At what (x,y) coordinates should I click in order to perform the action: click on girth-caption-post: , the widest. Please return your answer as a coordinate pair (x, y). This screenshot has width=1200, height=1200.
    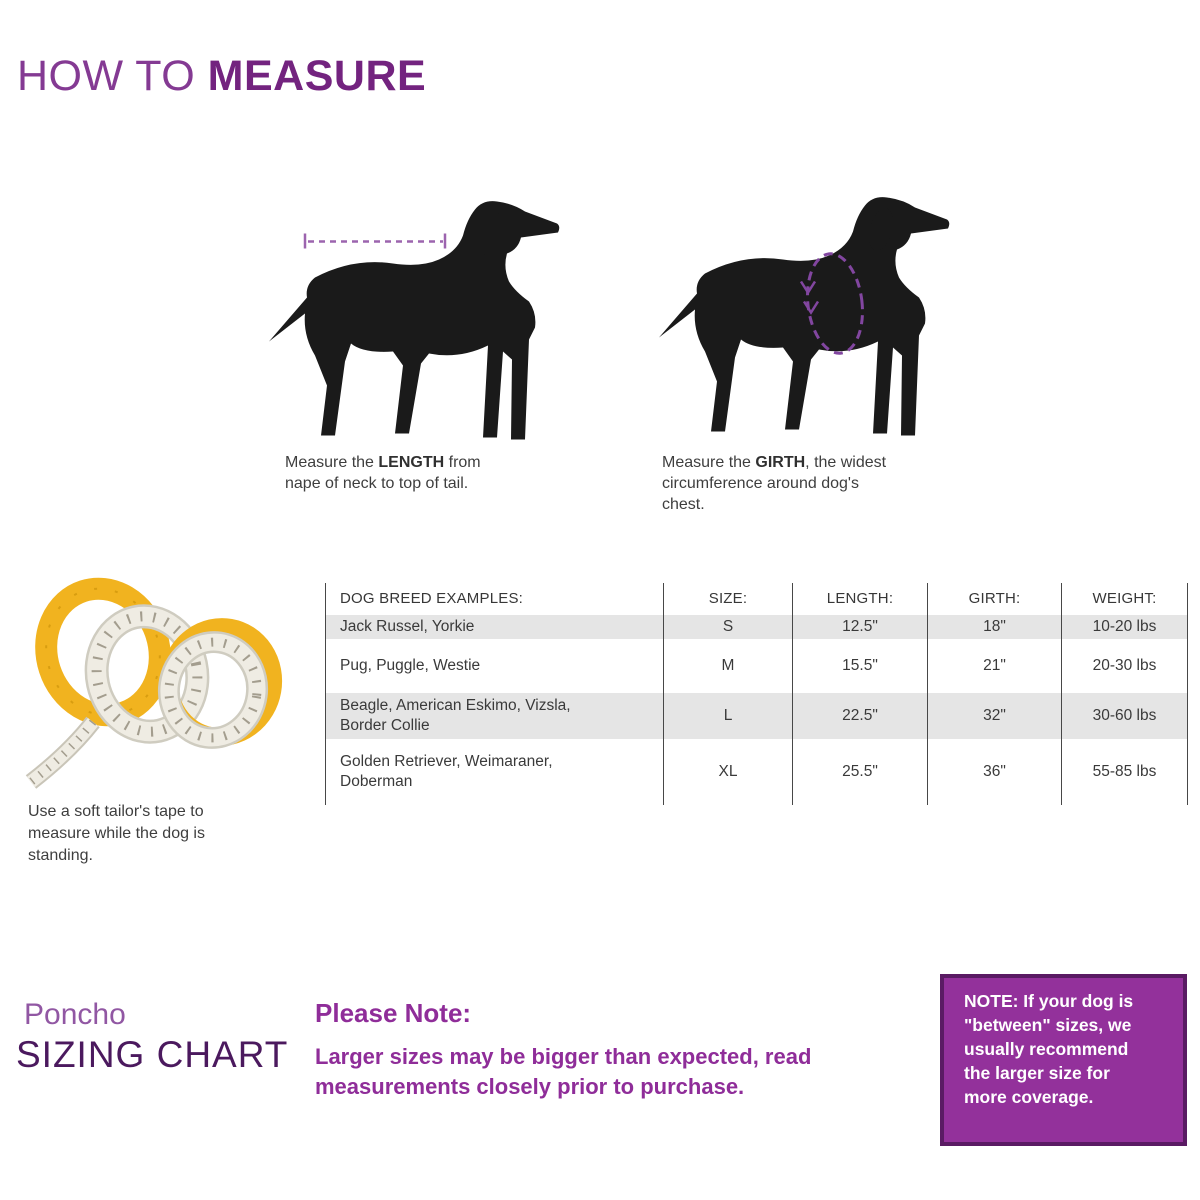
    Looking at the image, I should click on (846, 462).